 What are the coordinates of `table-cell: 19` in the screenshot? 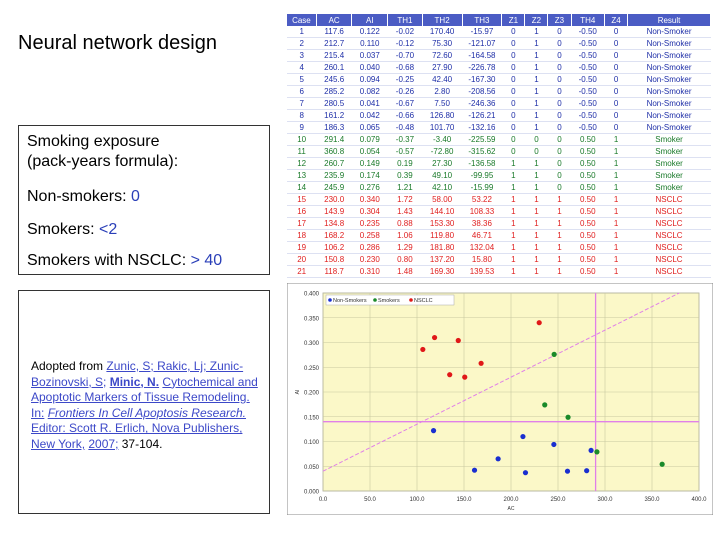 It's located at (302, 247).